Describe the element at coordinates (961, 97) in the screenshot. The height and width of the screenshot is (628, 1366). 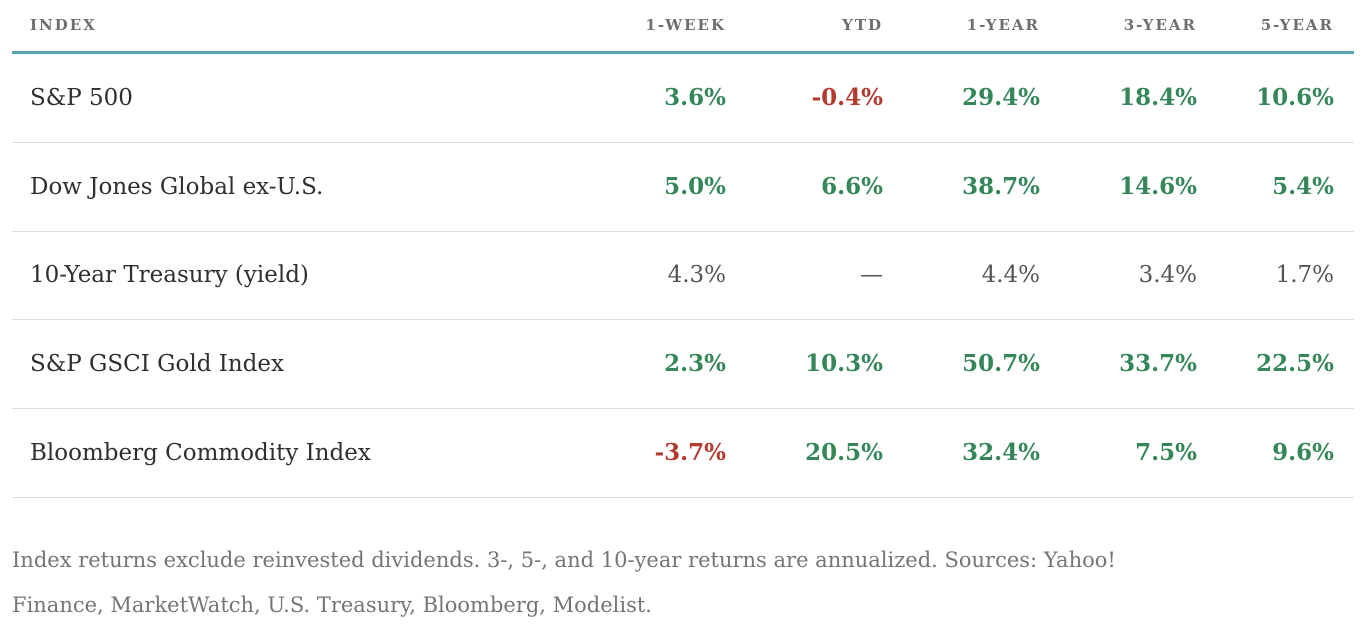
I see `value-cell: 29.4%` at that location.